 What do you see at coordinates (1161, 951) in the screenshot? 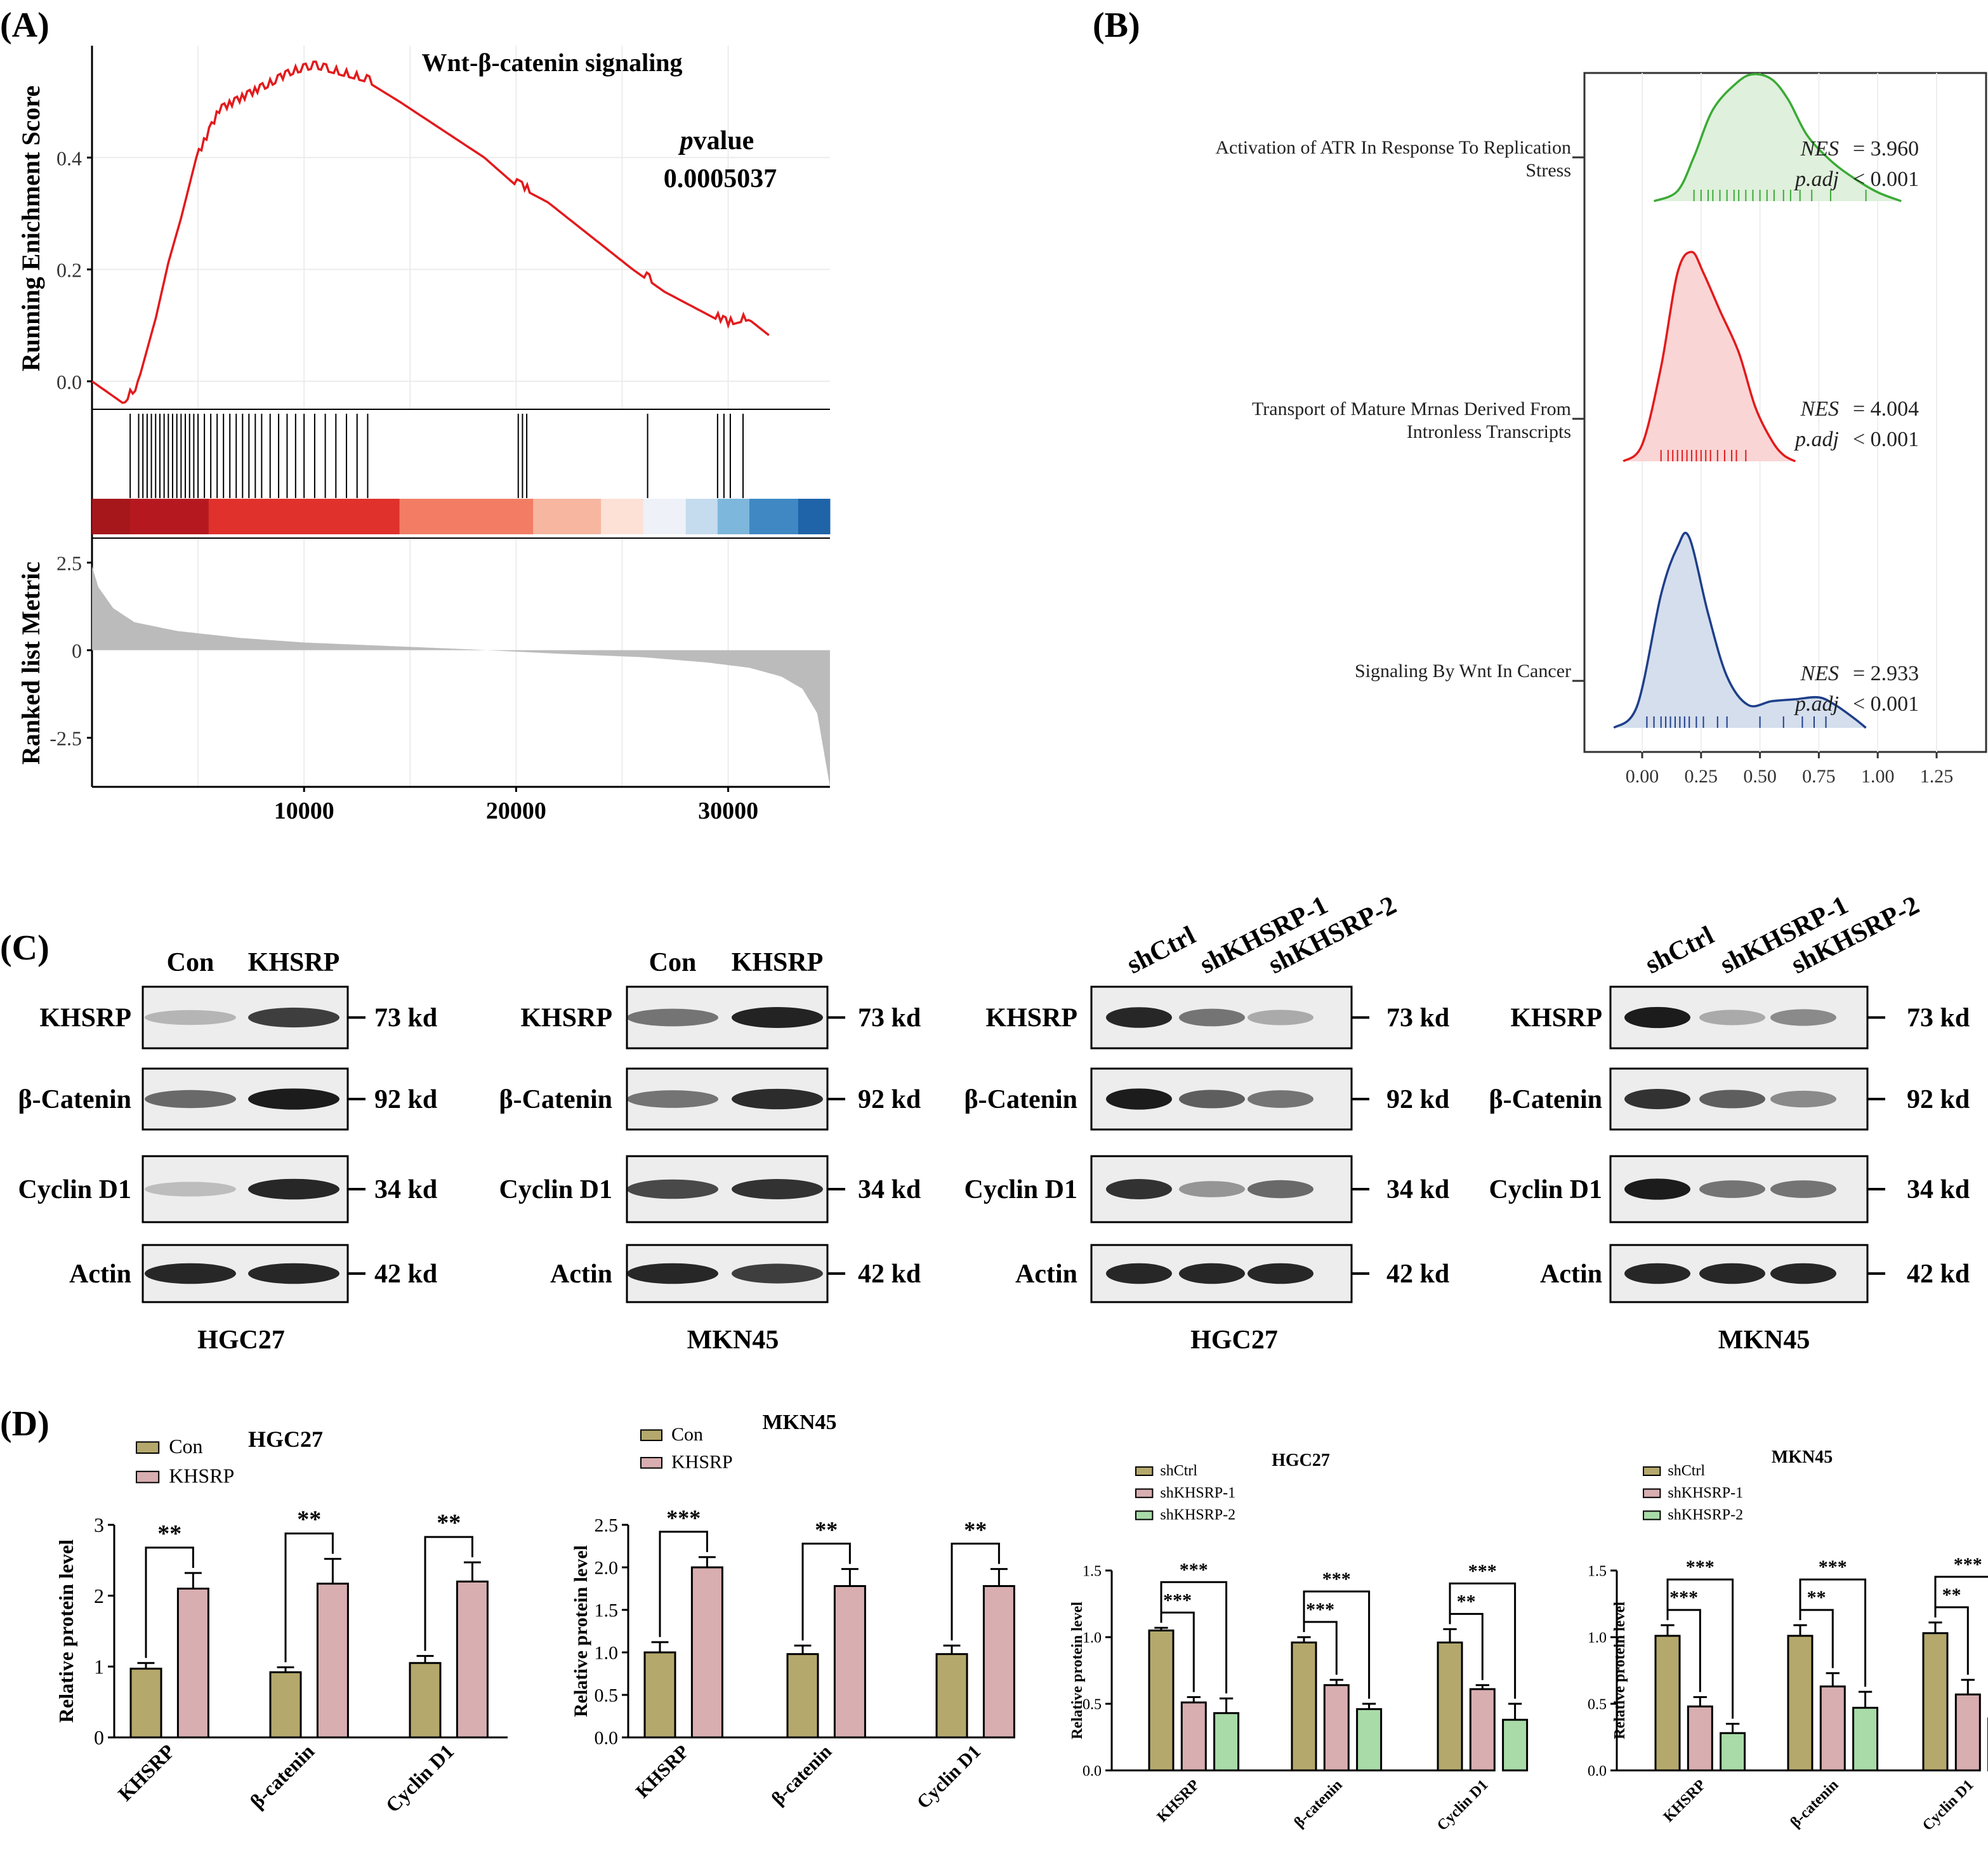
I see `lane-label: shCtrl` at bounding box center [1161, 951].